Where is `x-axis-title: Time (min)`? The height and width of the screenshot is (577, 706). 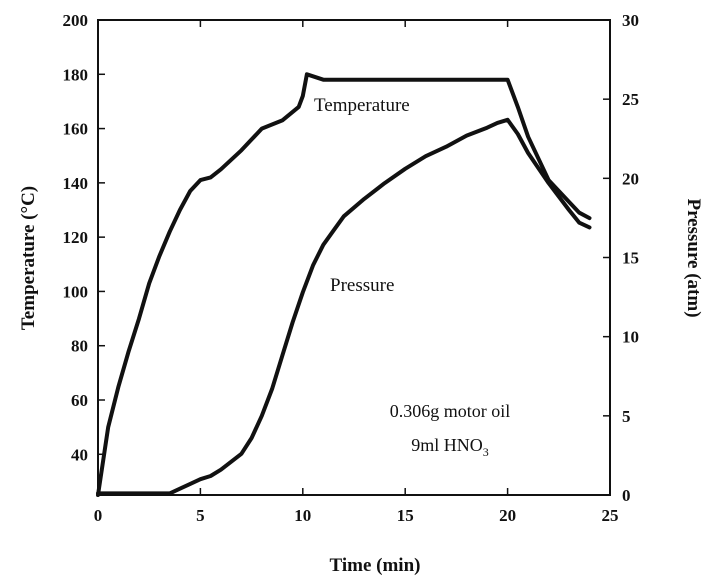
x-axis-title: Time (min) is located at coordinates (375, 565).